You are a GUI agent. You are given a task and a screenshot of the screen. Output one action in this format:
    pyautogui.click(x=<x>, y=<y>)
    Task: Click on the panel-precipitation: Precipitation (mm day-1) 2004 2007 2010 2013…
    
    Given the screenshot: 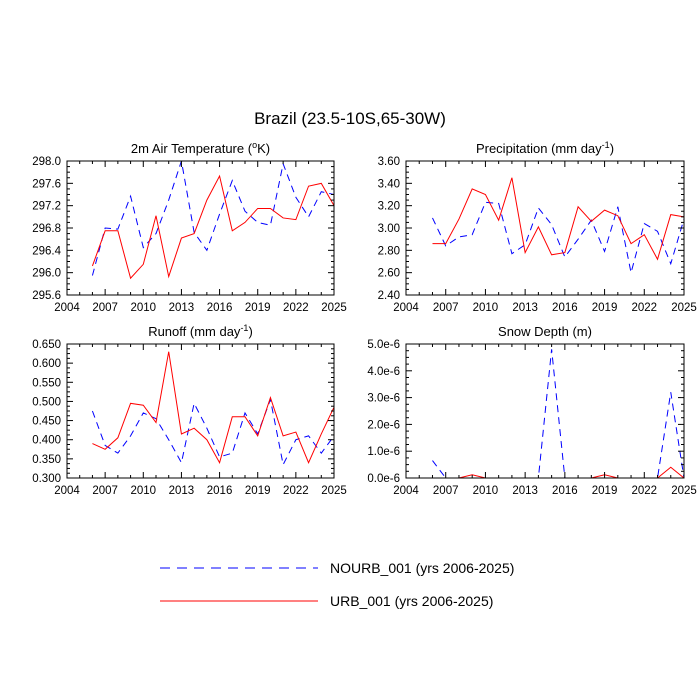 What is the action you would take?
    pyautogui.click(x=537, y=227)
    